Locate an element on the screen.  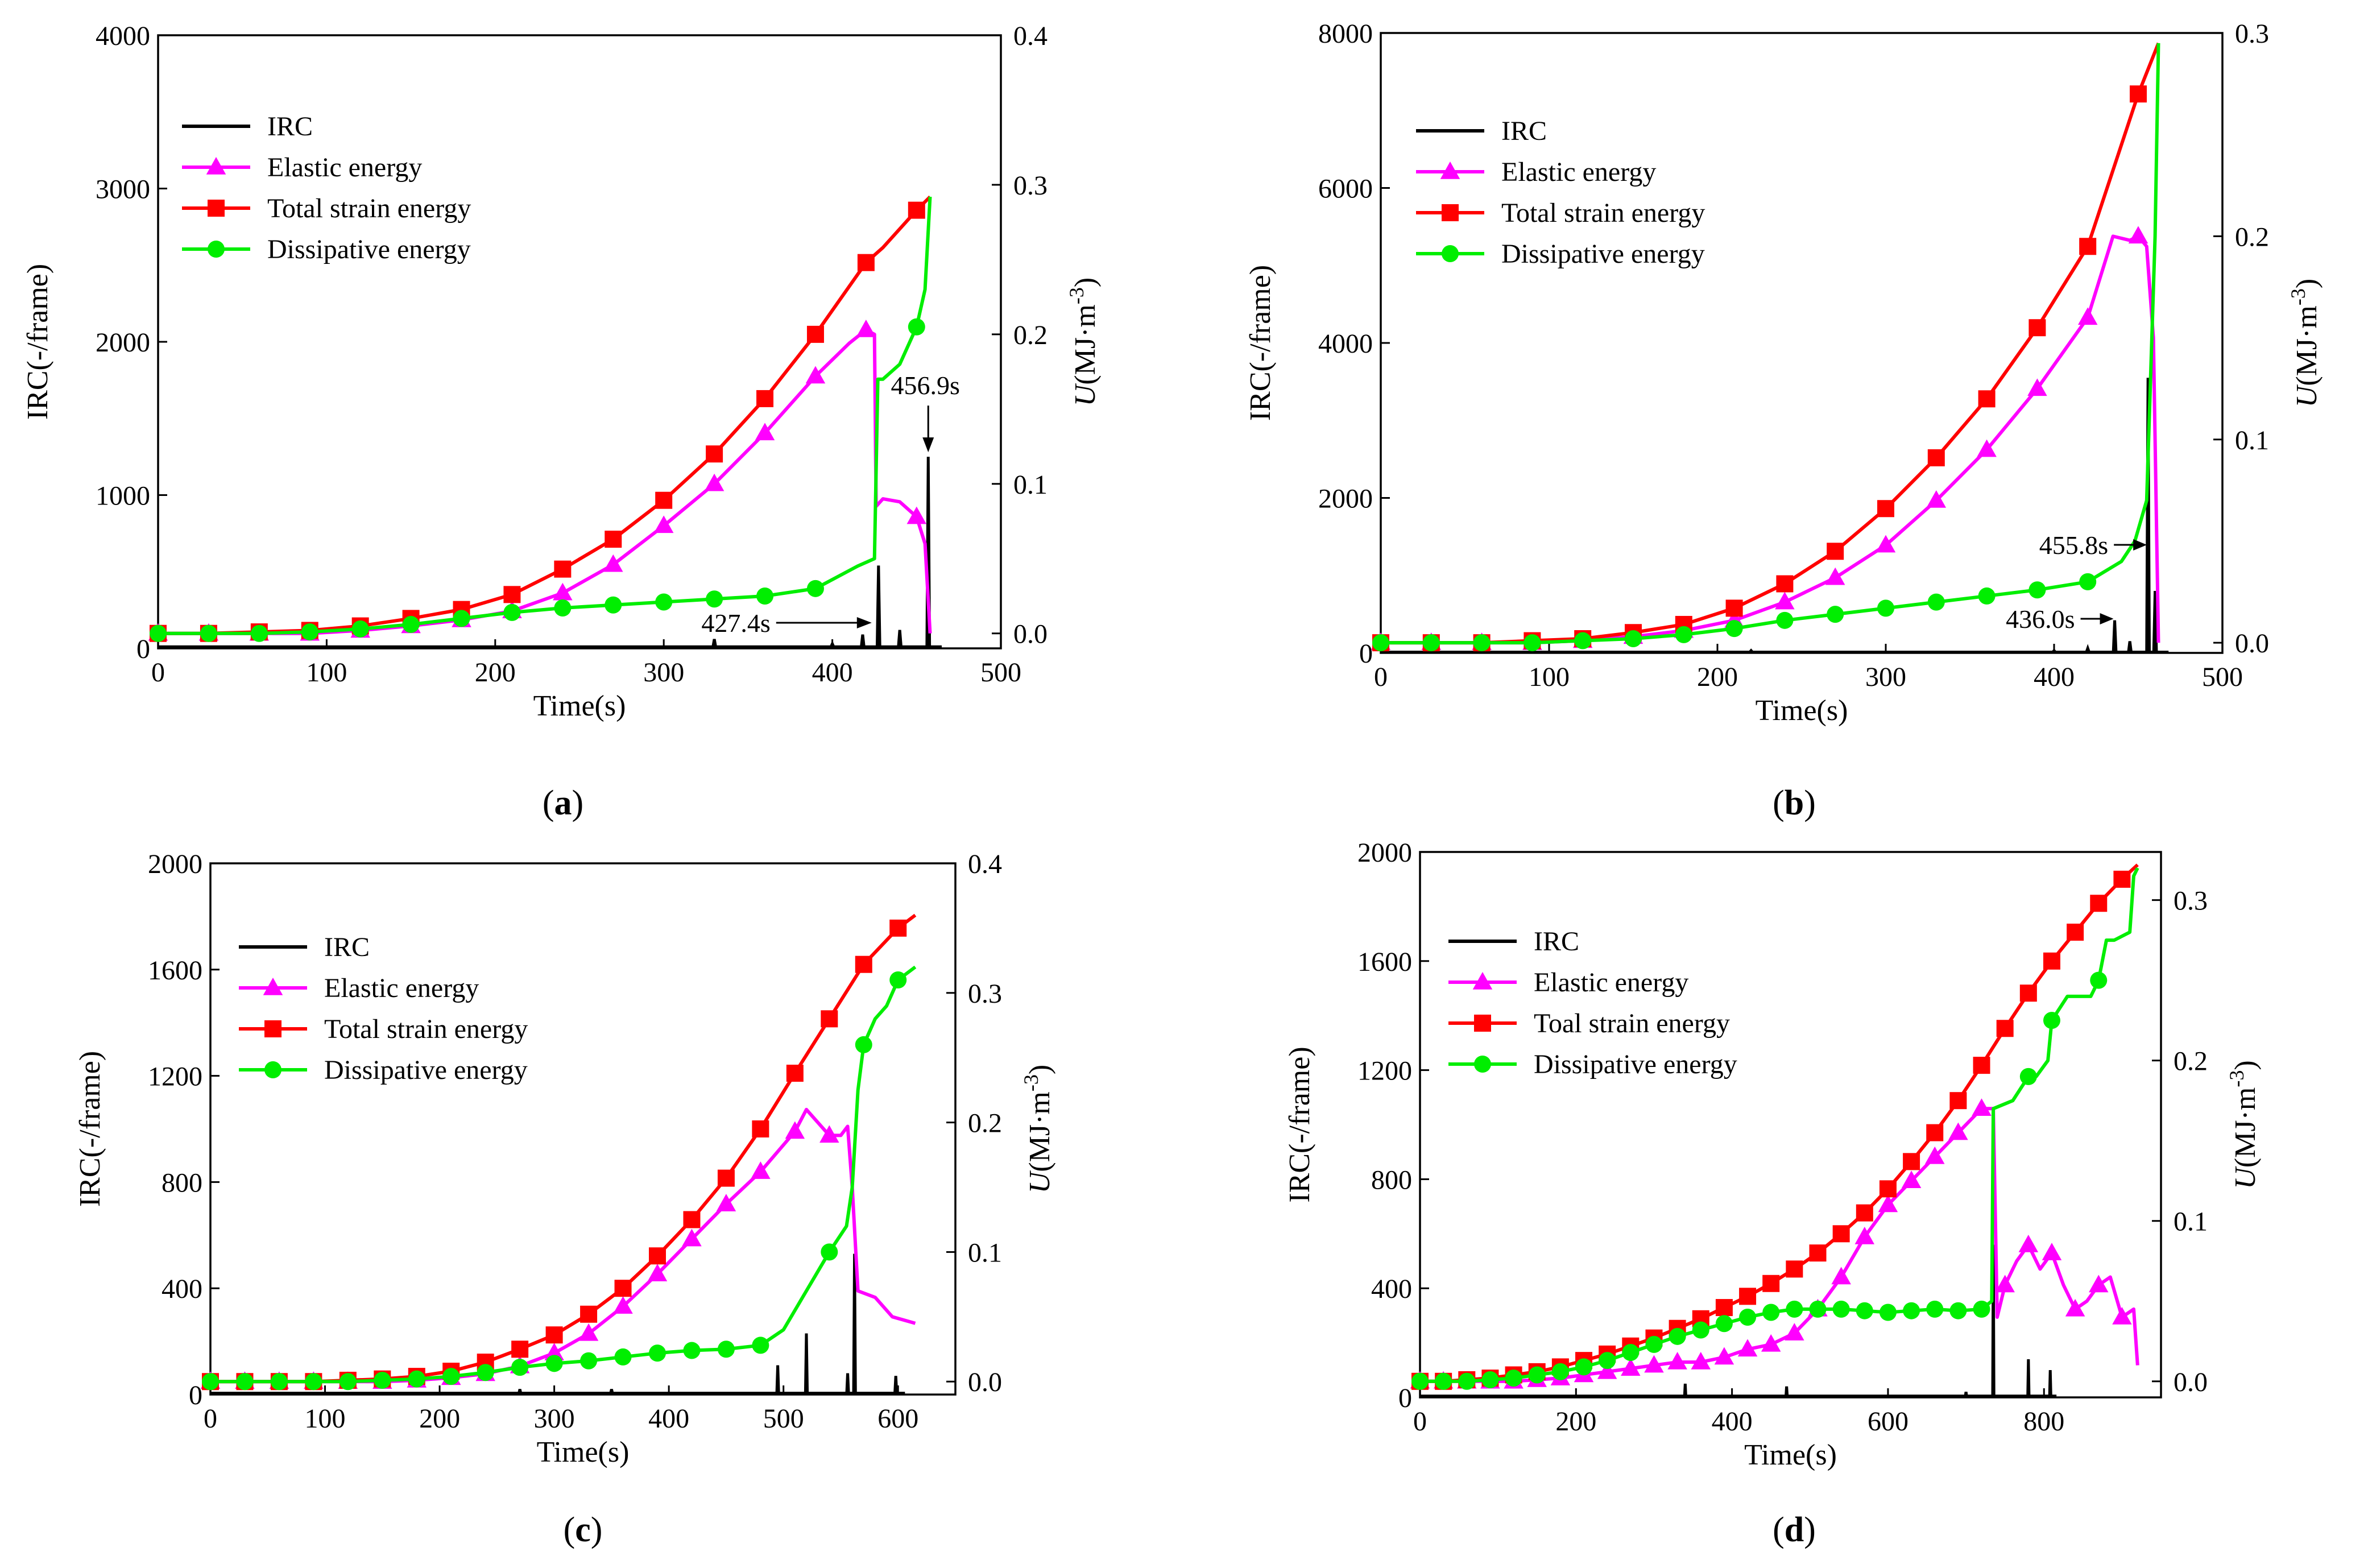
y-tick-label: 800 is located at coordinates (1391, 1180).